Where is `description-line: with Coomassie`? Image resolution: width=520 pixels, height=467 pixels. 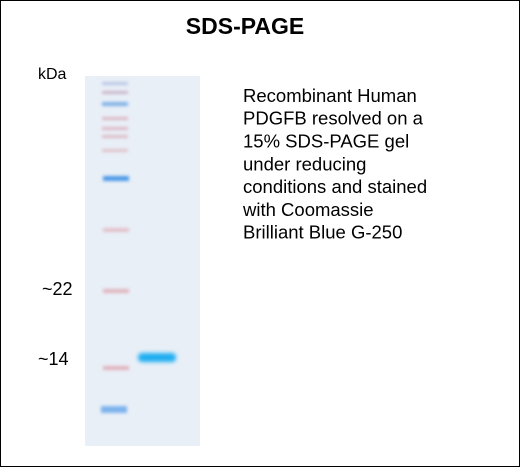 description-line: with Coomassie is located at coordinates (308, 209).